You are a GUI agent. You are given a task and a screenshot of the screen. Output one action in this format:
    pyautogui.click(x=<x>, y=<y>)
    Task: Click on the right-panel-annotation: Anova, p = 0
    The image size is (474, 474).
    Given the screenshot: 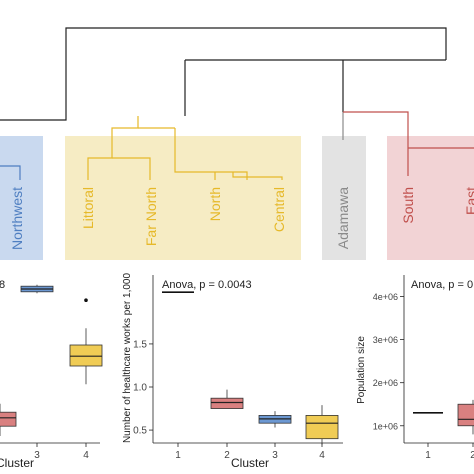 What is the action you would take?
    pyautogui.click(x=442, y=285)
    